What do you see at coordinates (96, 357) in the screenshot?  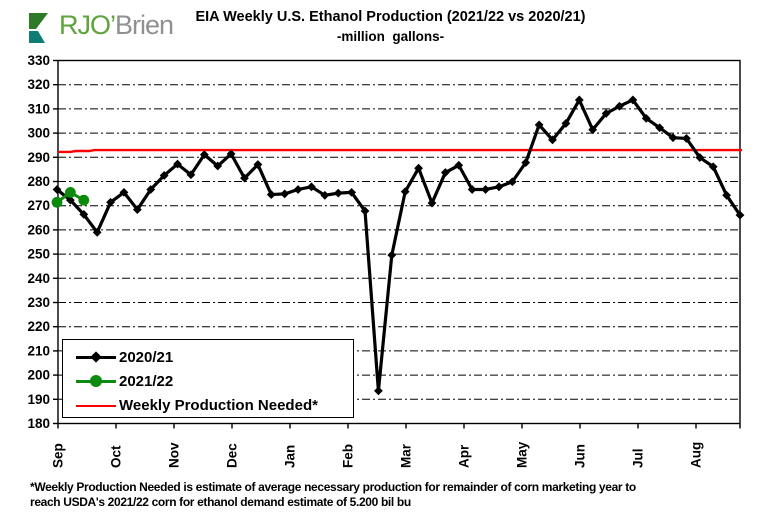 I see `legend-marker-black-diamond-icon` at bounding box center [96, 357].